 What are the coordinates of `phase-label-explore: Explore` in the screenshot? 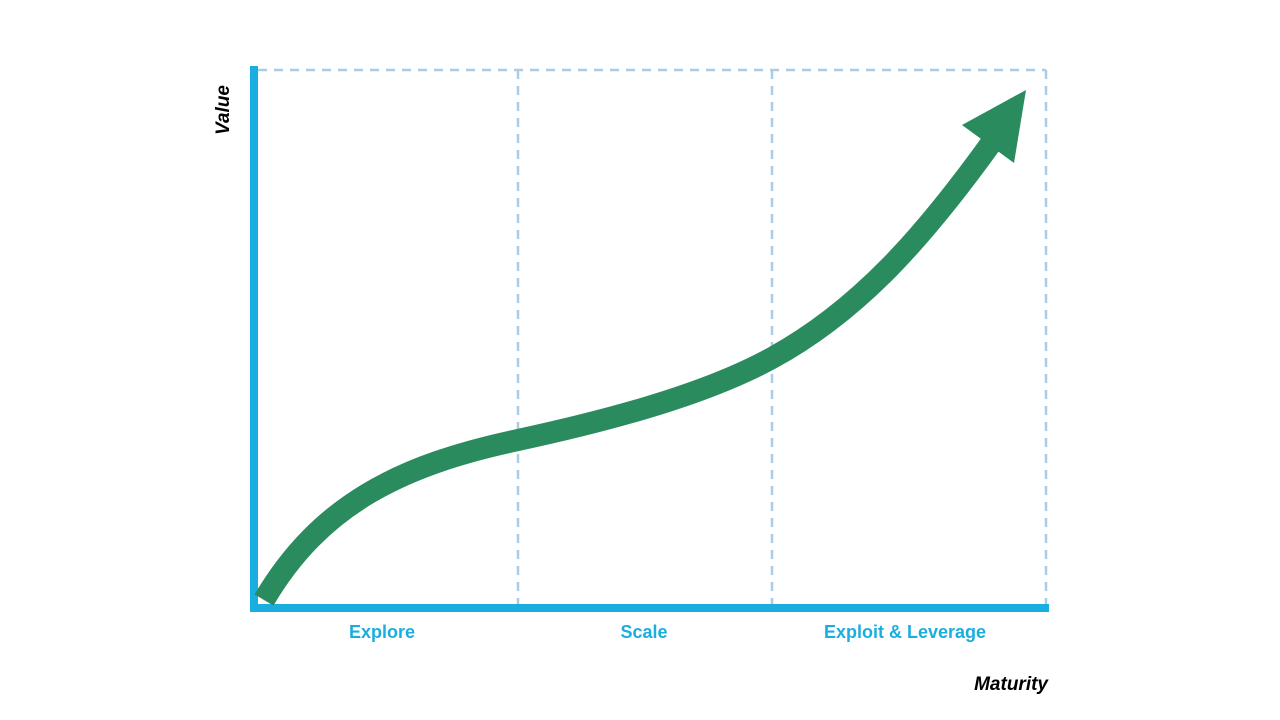 It's located at (382, 632).